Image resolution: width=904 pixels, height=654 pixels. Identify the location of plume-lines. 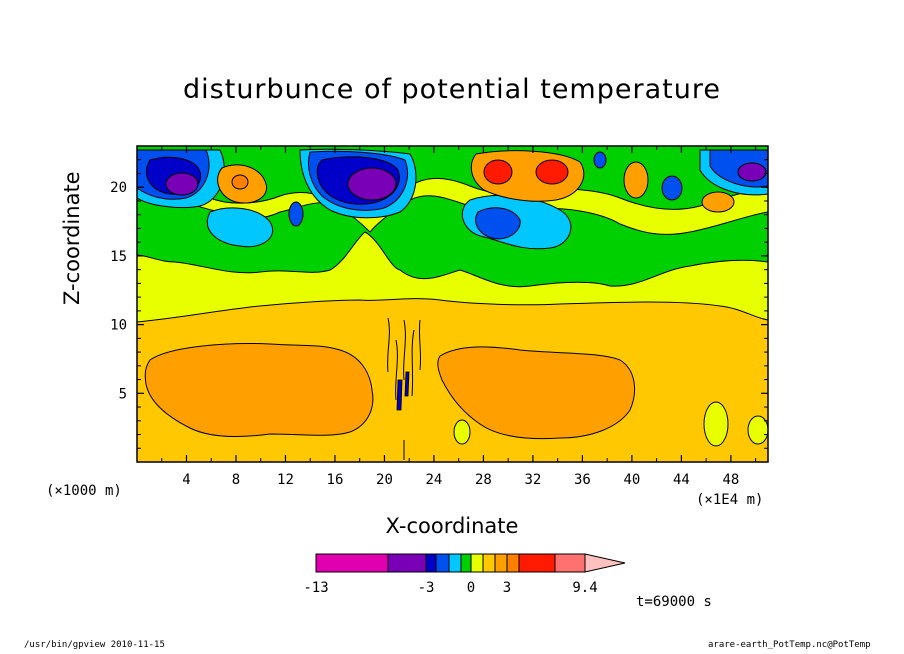
(404, 388).